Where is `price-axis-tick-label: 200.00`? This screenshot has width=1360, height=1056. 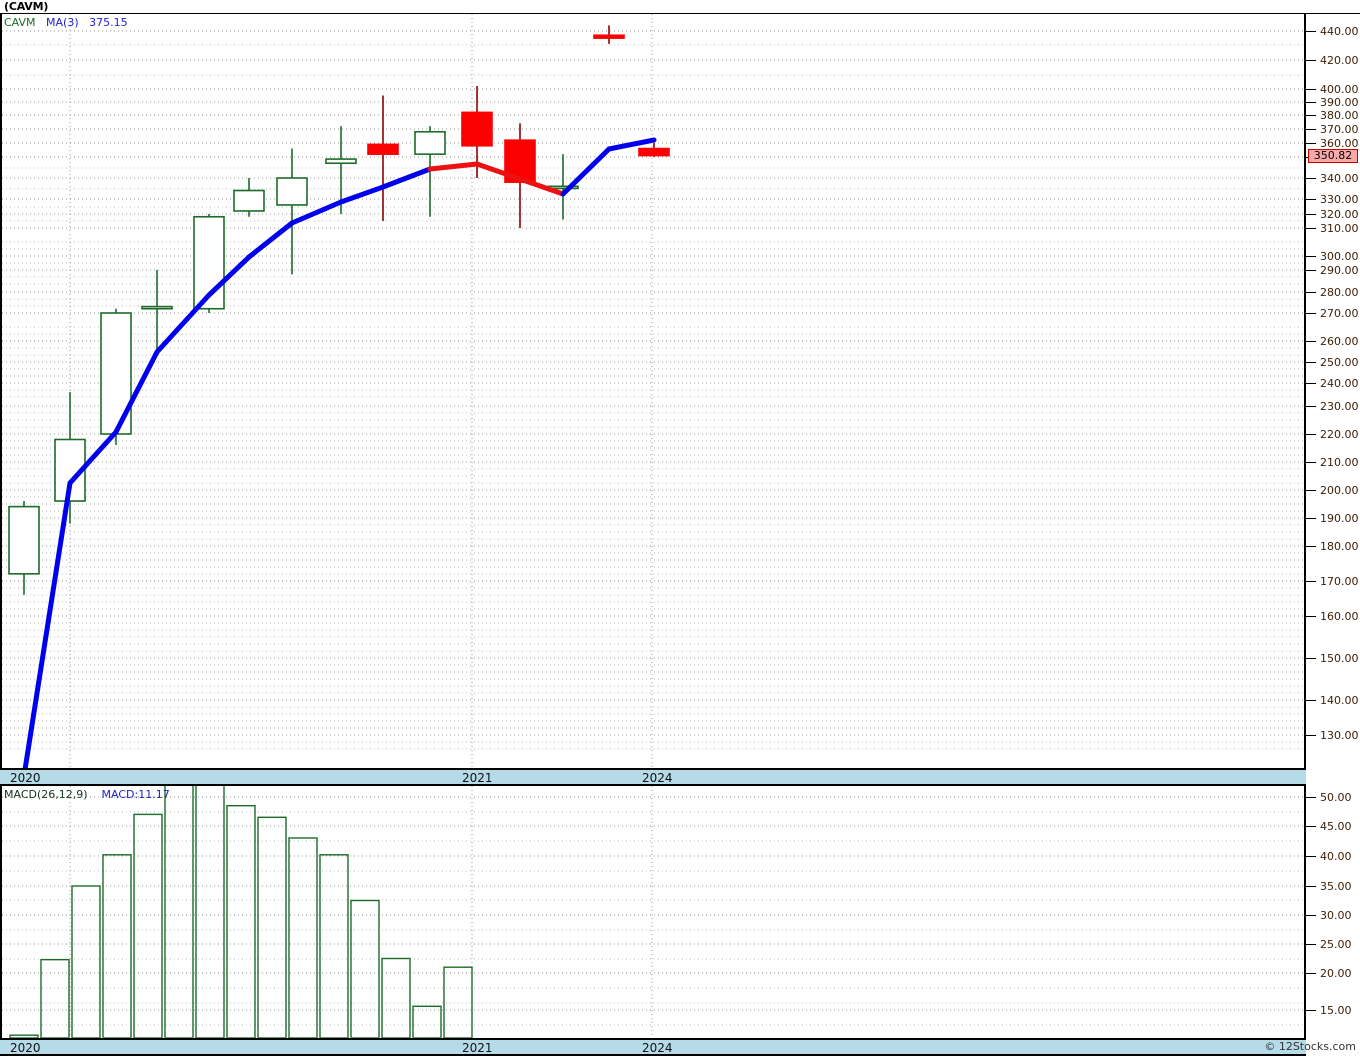 price-axis-tick-label: 200.00 is located at coordinates (1339, 490).